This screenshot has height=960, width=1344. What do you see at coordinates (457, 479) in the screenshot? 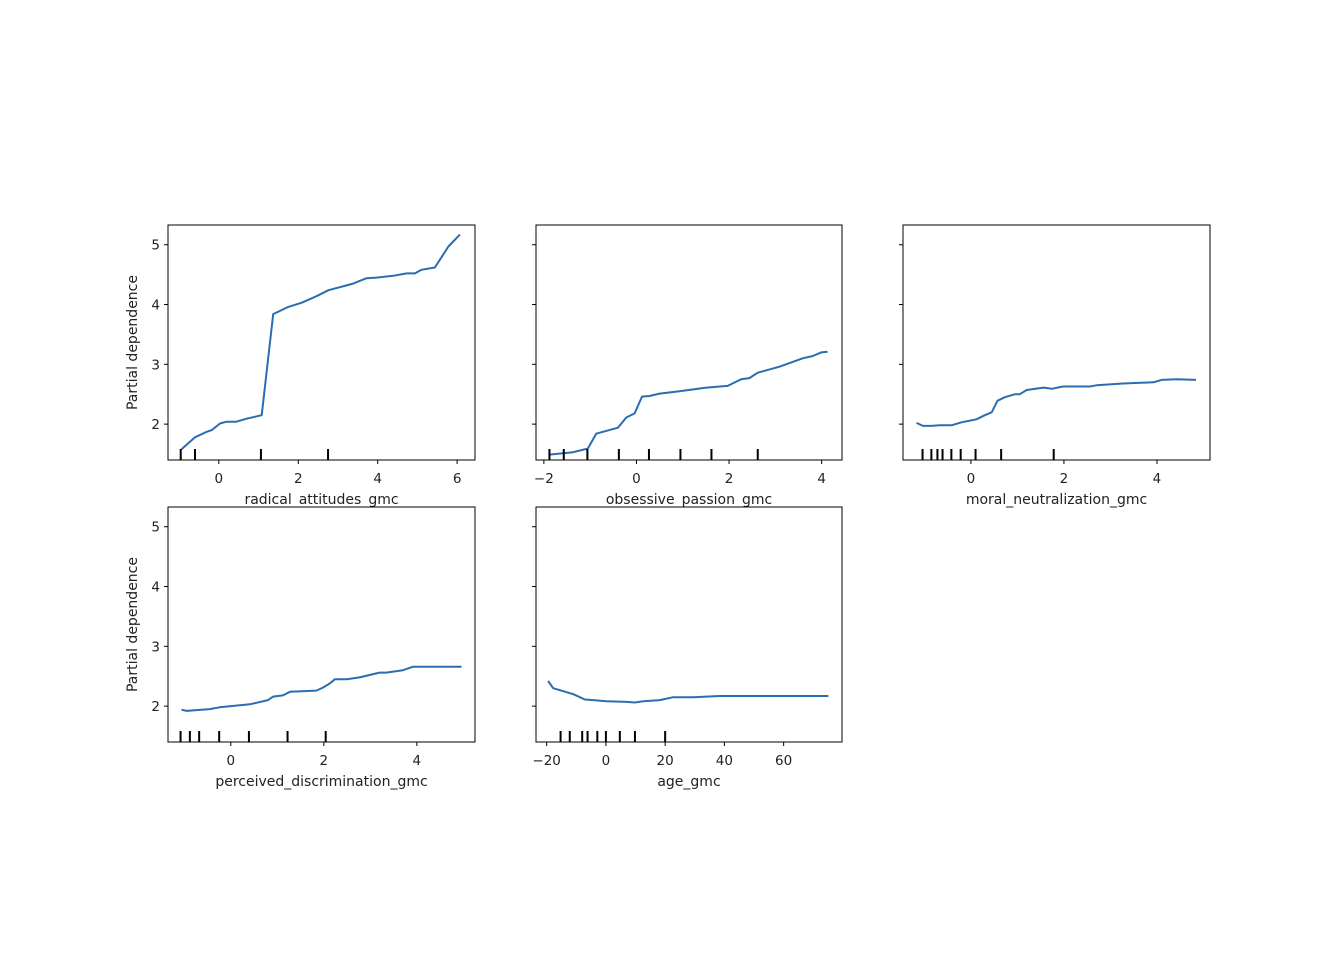
I see `x-tick-label: 6` at bounding box center [457, 479].